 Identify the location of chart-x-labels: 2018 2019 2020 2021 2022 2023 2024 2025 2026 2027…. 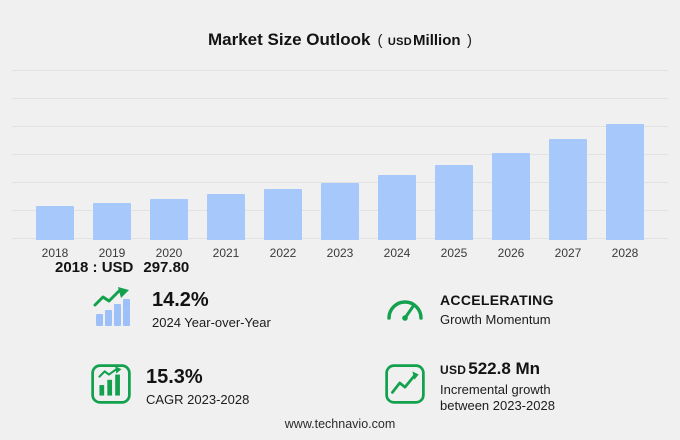
(340, 253).